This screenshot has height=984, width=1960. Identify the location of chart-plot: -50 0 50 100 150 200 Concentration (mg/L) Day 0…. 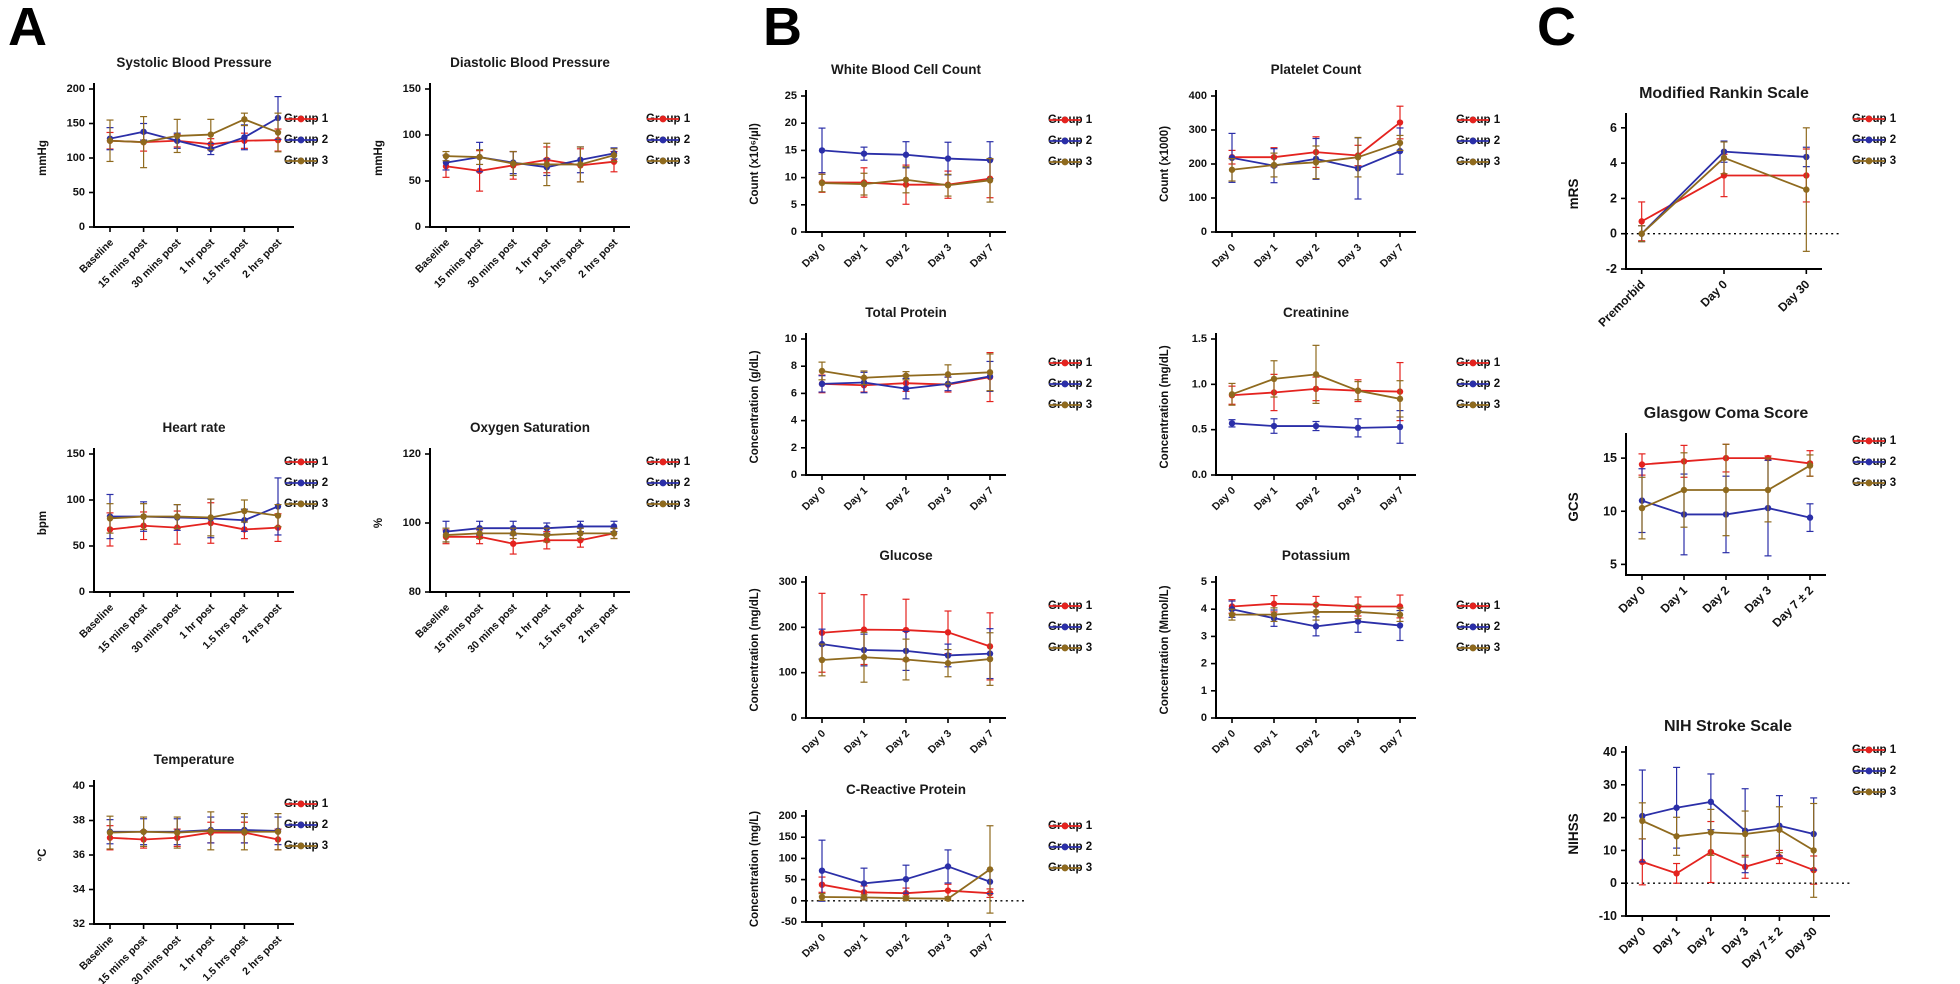
(887, 885).